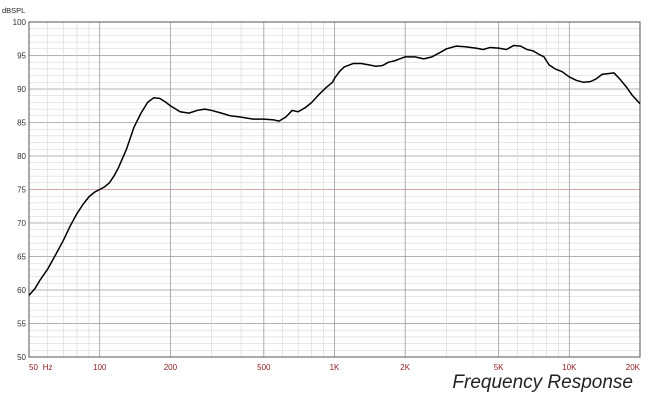  What do you see at coordinates (21, 357) in the screenshot?
I see `y-tick-label: 50` at bounding box center [21, 357].